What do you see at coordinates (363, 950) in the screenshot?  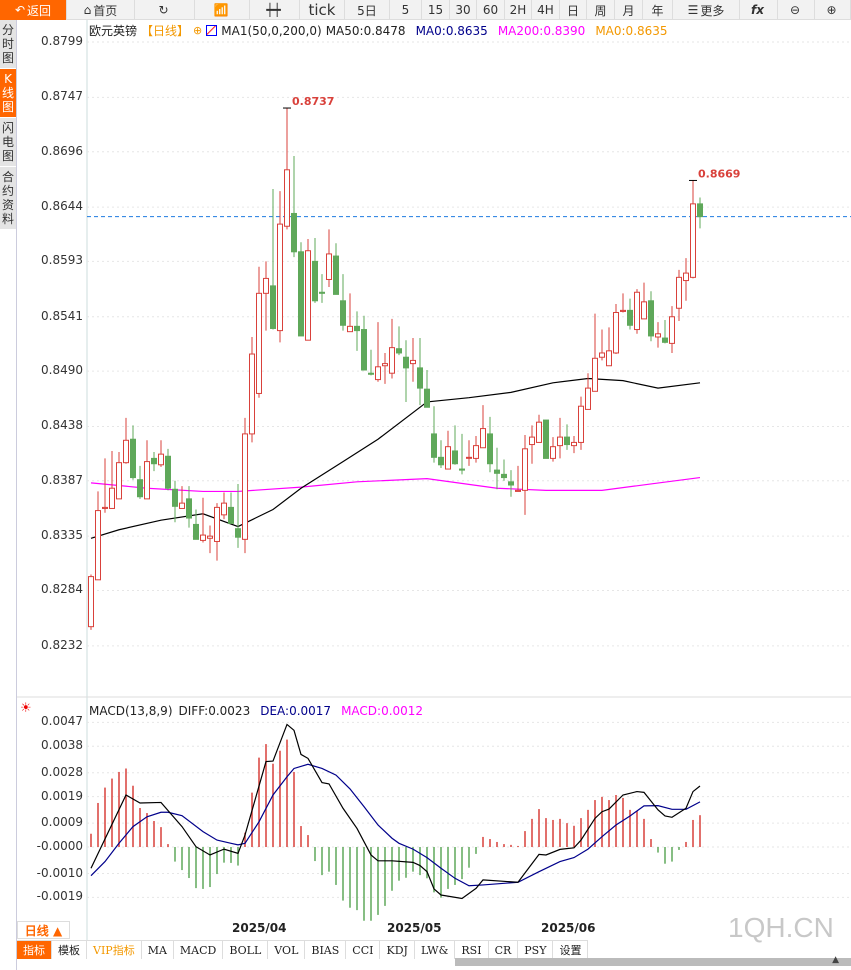 I see `indicator-tab: CCI` at bounding box center [363, 950].